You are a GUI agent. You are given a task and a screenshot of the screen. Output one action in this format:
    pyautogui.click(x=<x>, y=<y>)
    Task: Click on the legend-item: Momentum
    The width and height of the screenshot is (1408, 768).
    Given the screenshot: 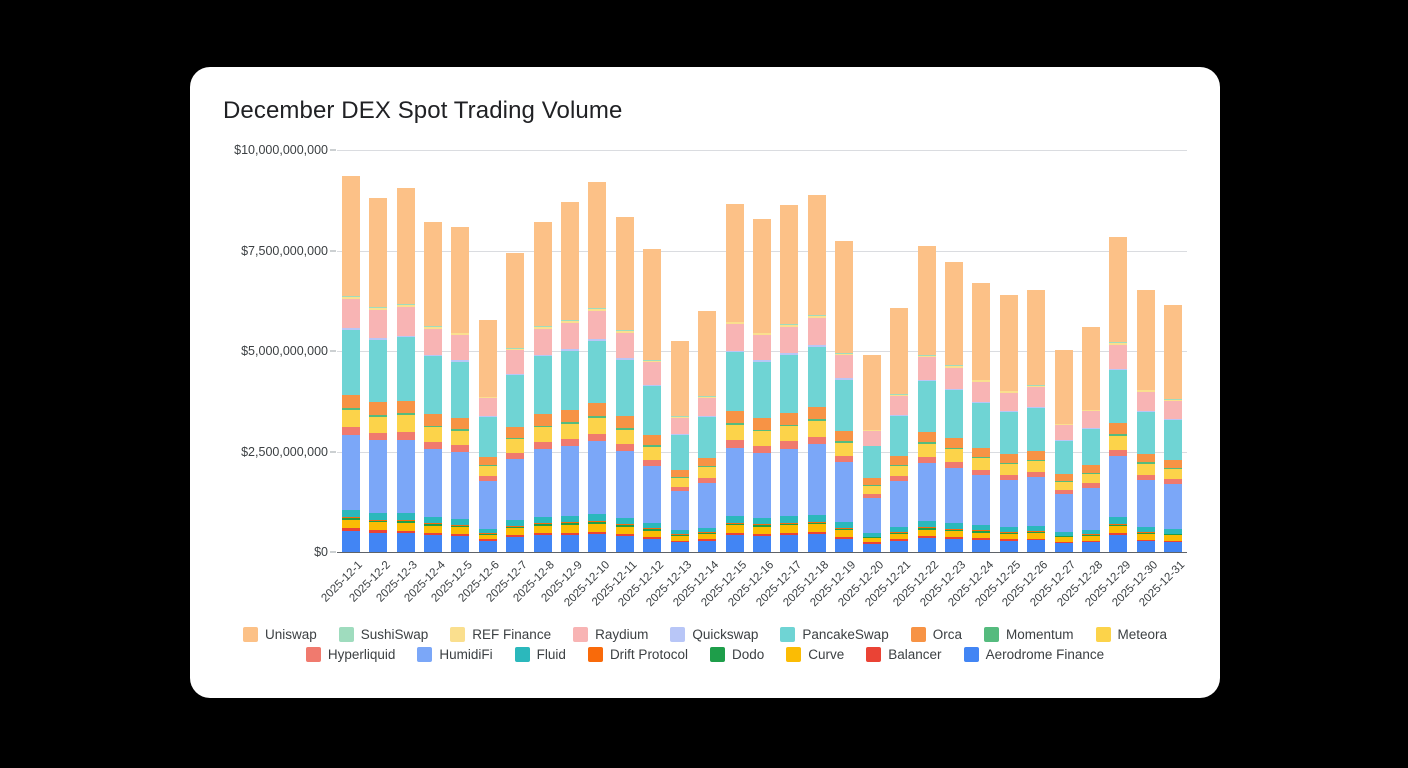 What is the action you would take?
    pyautogui.click(x=1028, y=634)
    